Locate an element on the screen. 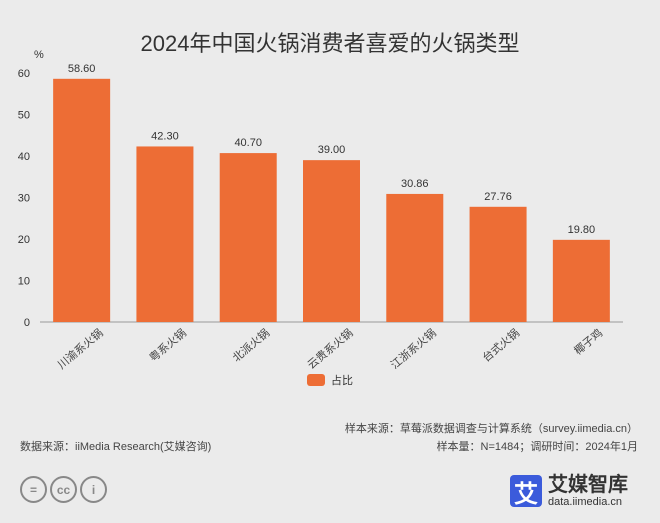 The image size is (660, 523). data-source: 数据来源：iiMedia Research(艾媒咨询) is located at coordinates (116, 447).